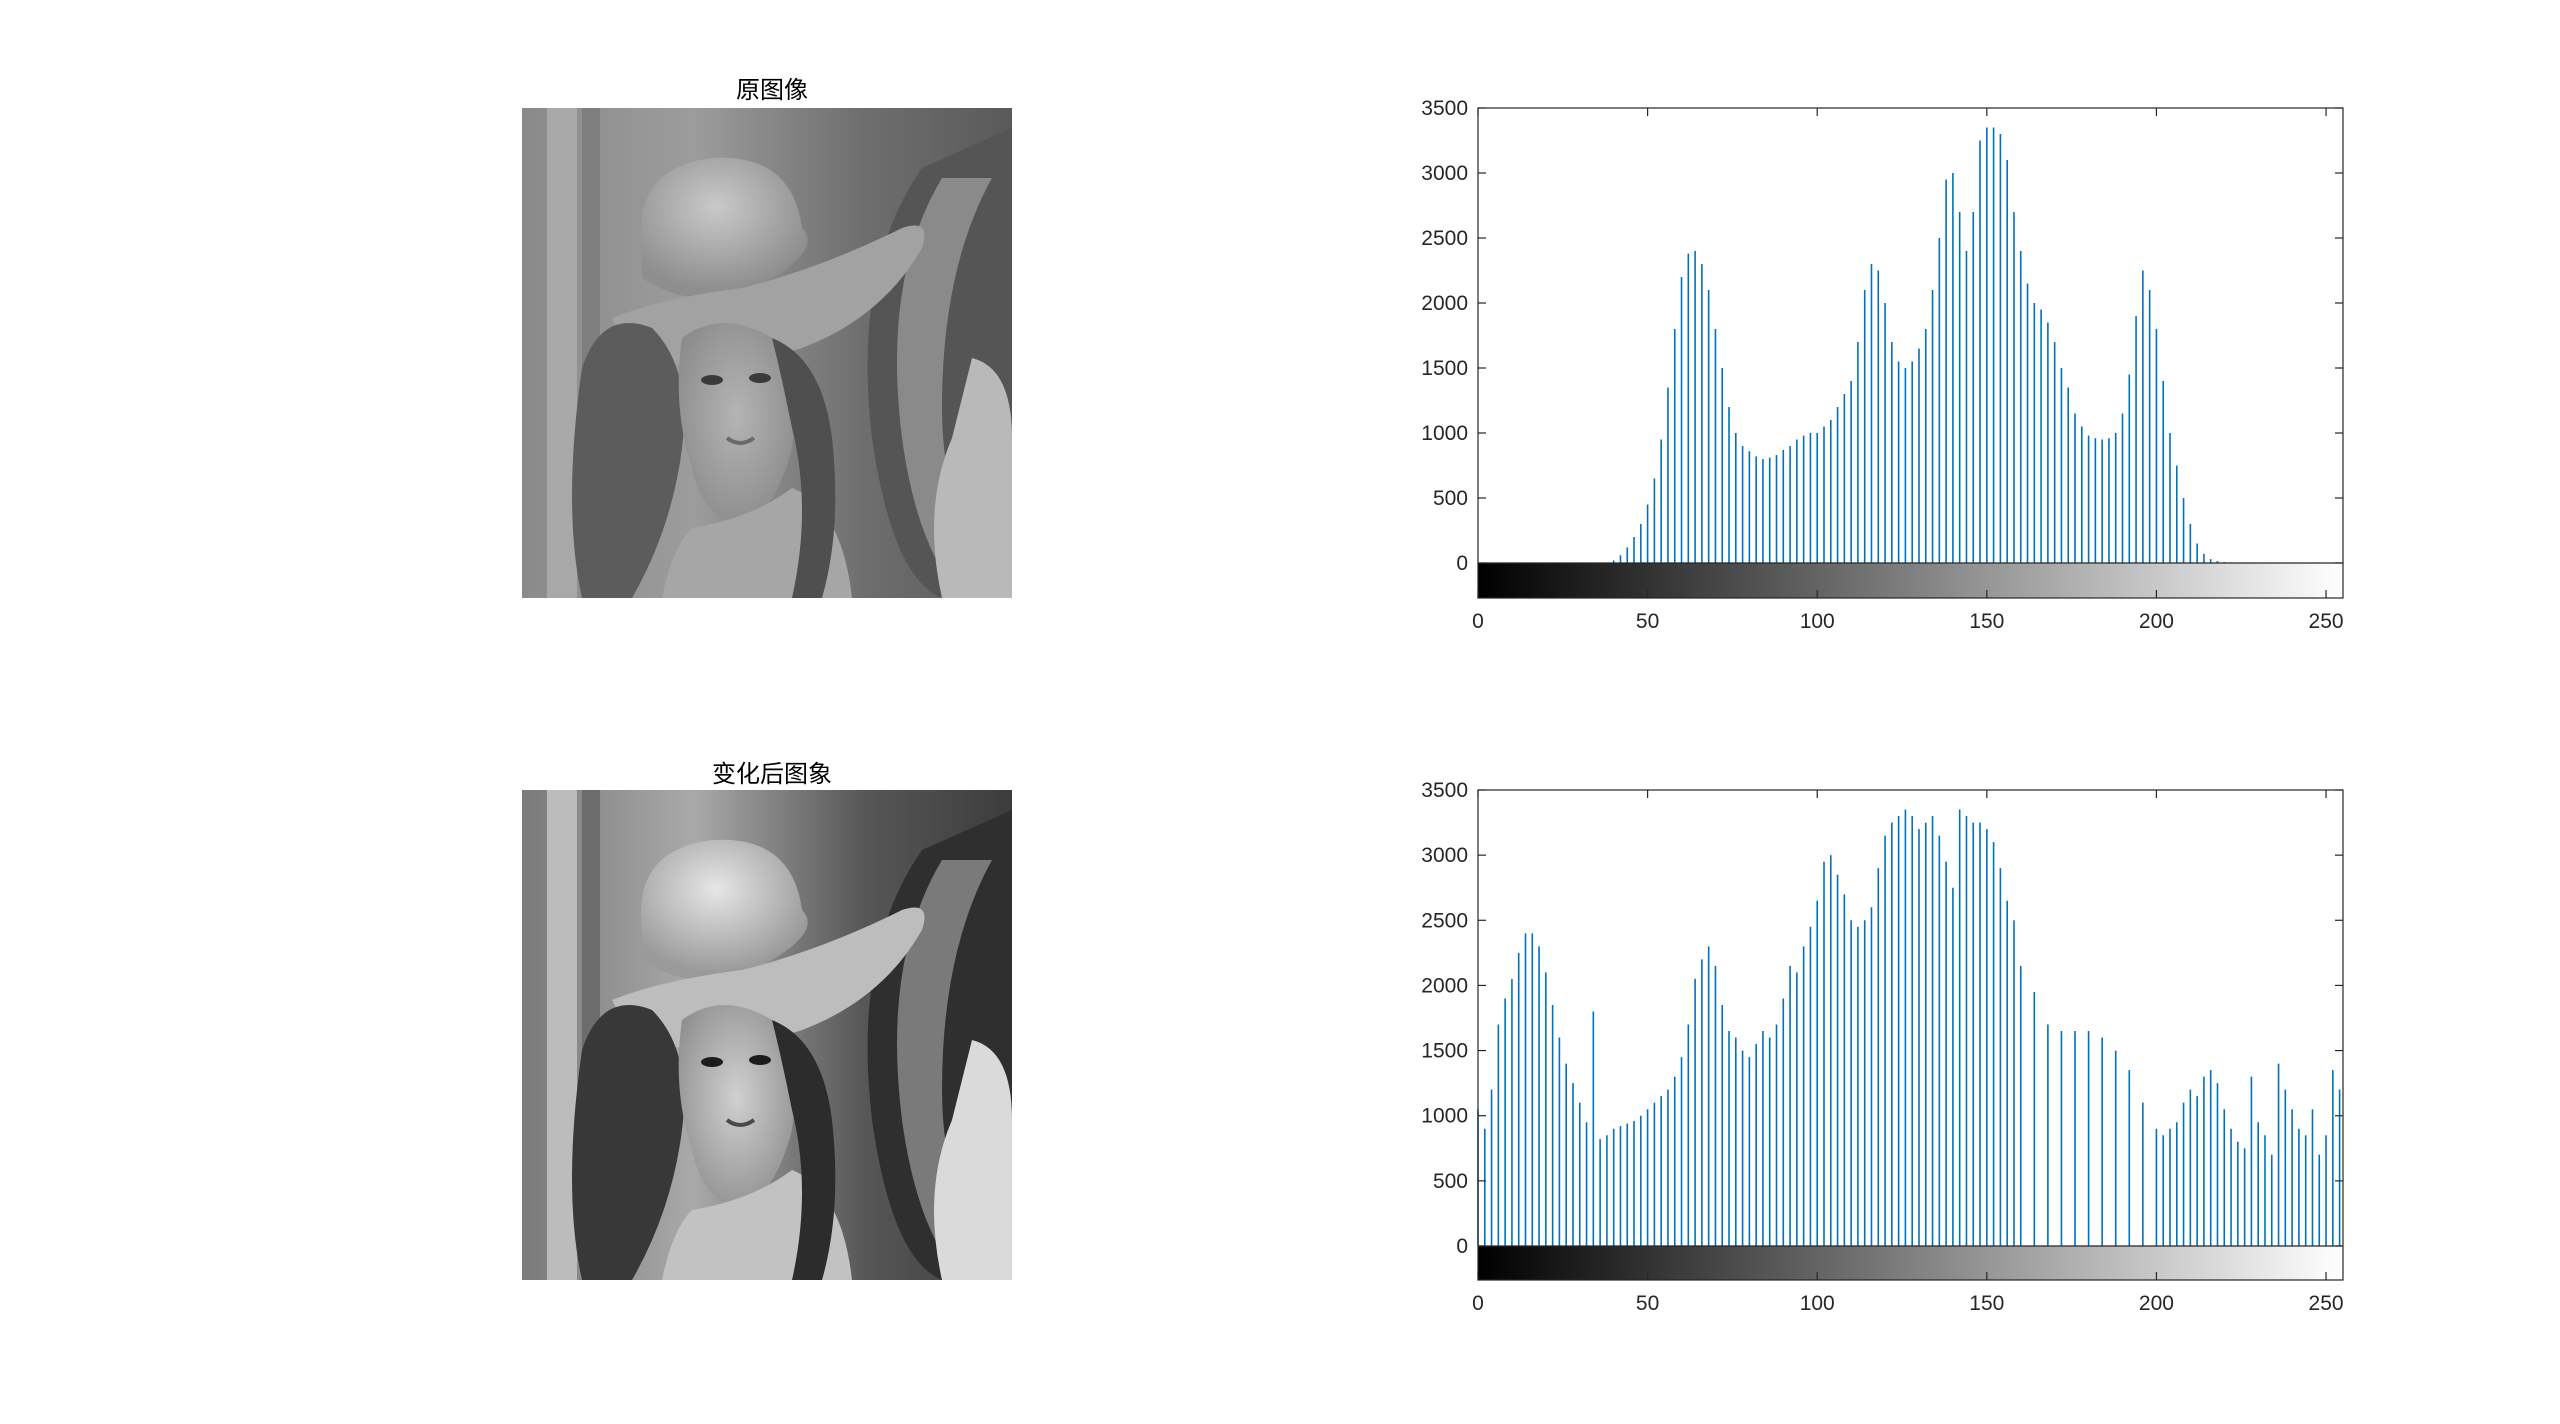 The image size is (2560, 1424). Describe the element at coordinates (772, 90) in the screenshot. I see `original-image-title: 原图像` at that location.